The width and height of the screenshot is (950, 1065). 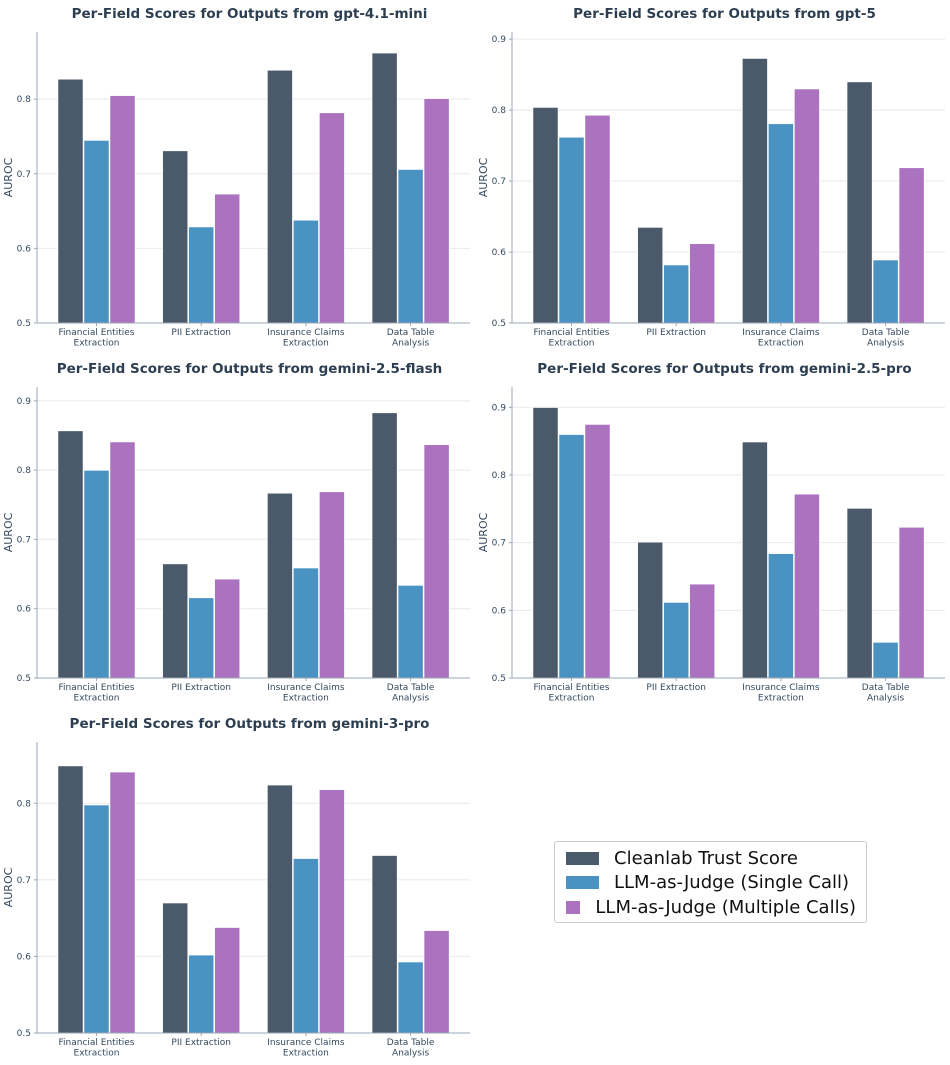 I want to click on legend-label: Cleanlab Trust Score, so click(x=706, y=858).